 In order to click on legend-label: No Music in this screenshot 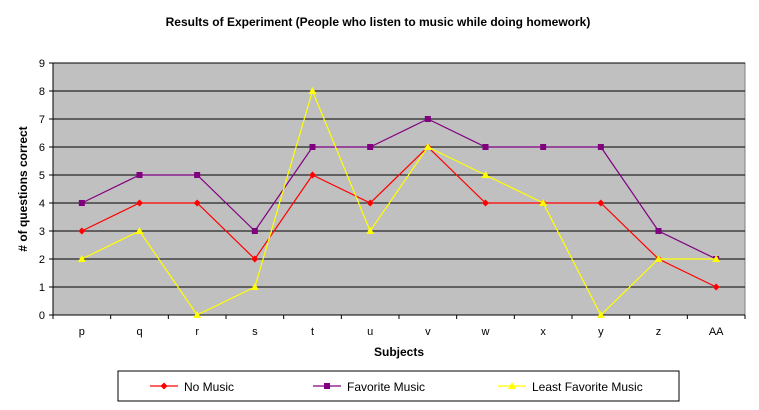, I will do `click(209, 387)`.